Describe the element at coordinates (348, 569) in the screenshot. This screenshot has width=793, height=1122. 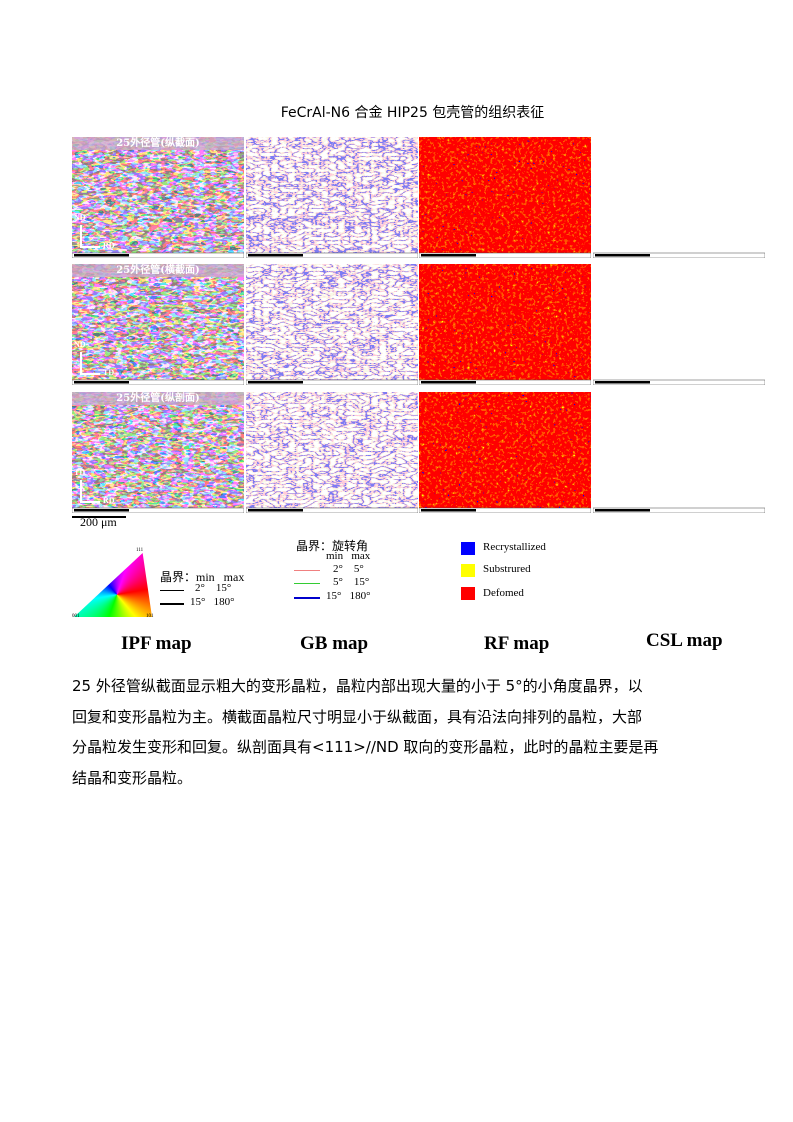
I see `gb-legend-row: 2° 5°` at that location.